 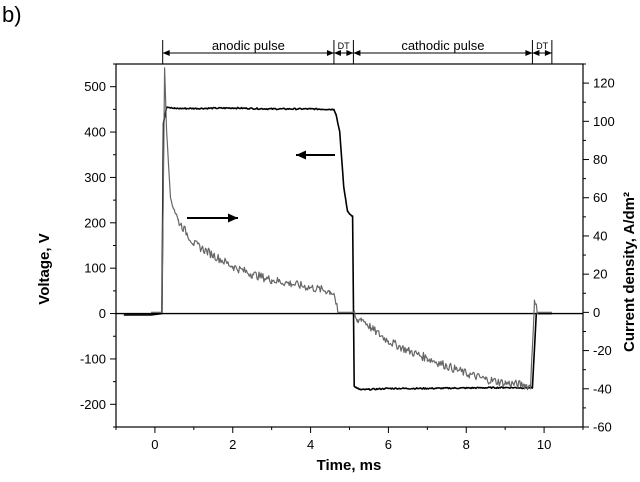 What do you see at coordinates (388, 444) in the screenshot?
I see `x-tick-label: 6` at bounding box center [388, 444].